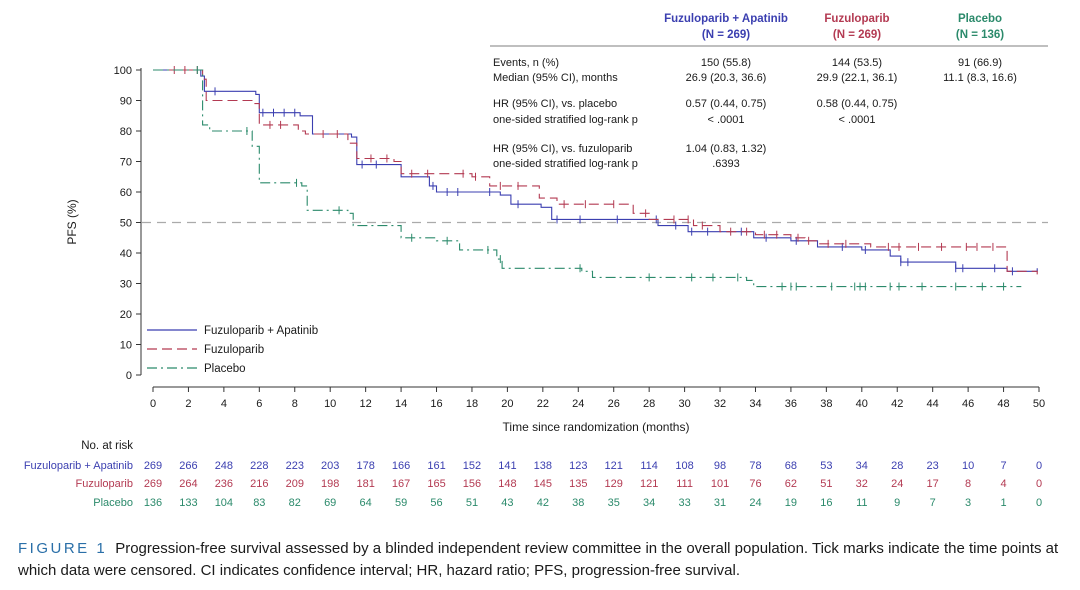  What do you see at coordinates (578, 503) in the screenshot?
I see `risk-value: 38` at bounding box center [578, 503].